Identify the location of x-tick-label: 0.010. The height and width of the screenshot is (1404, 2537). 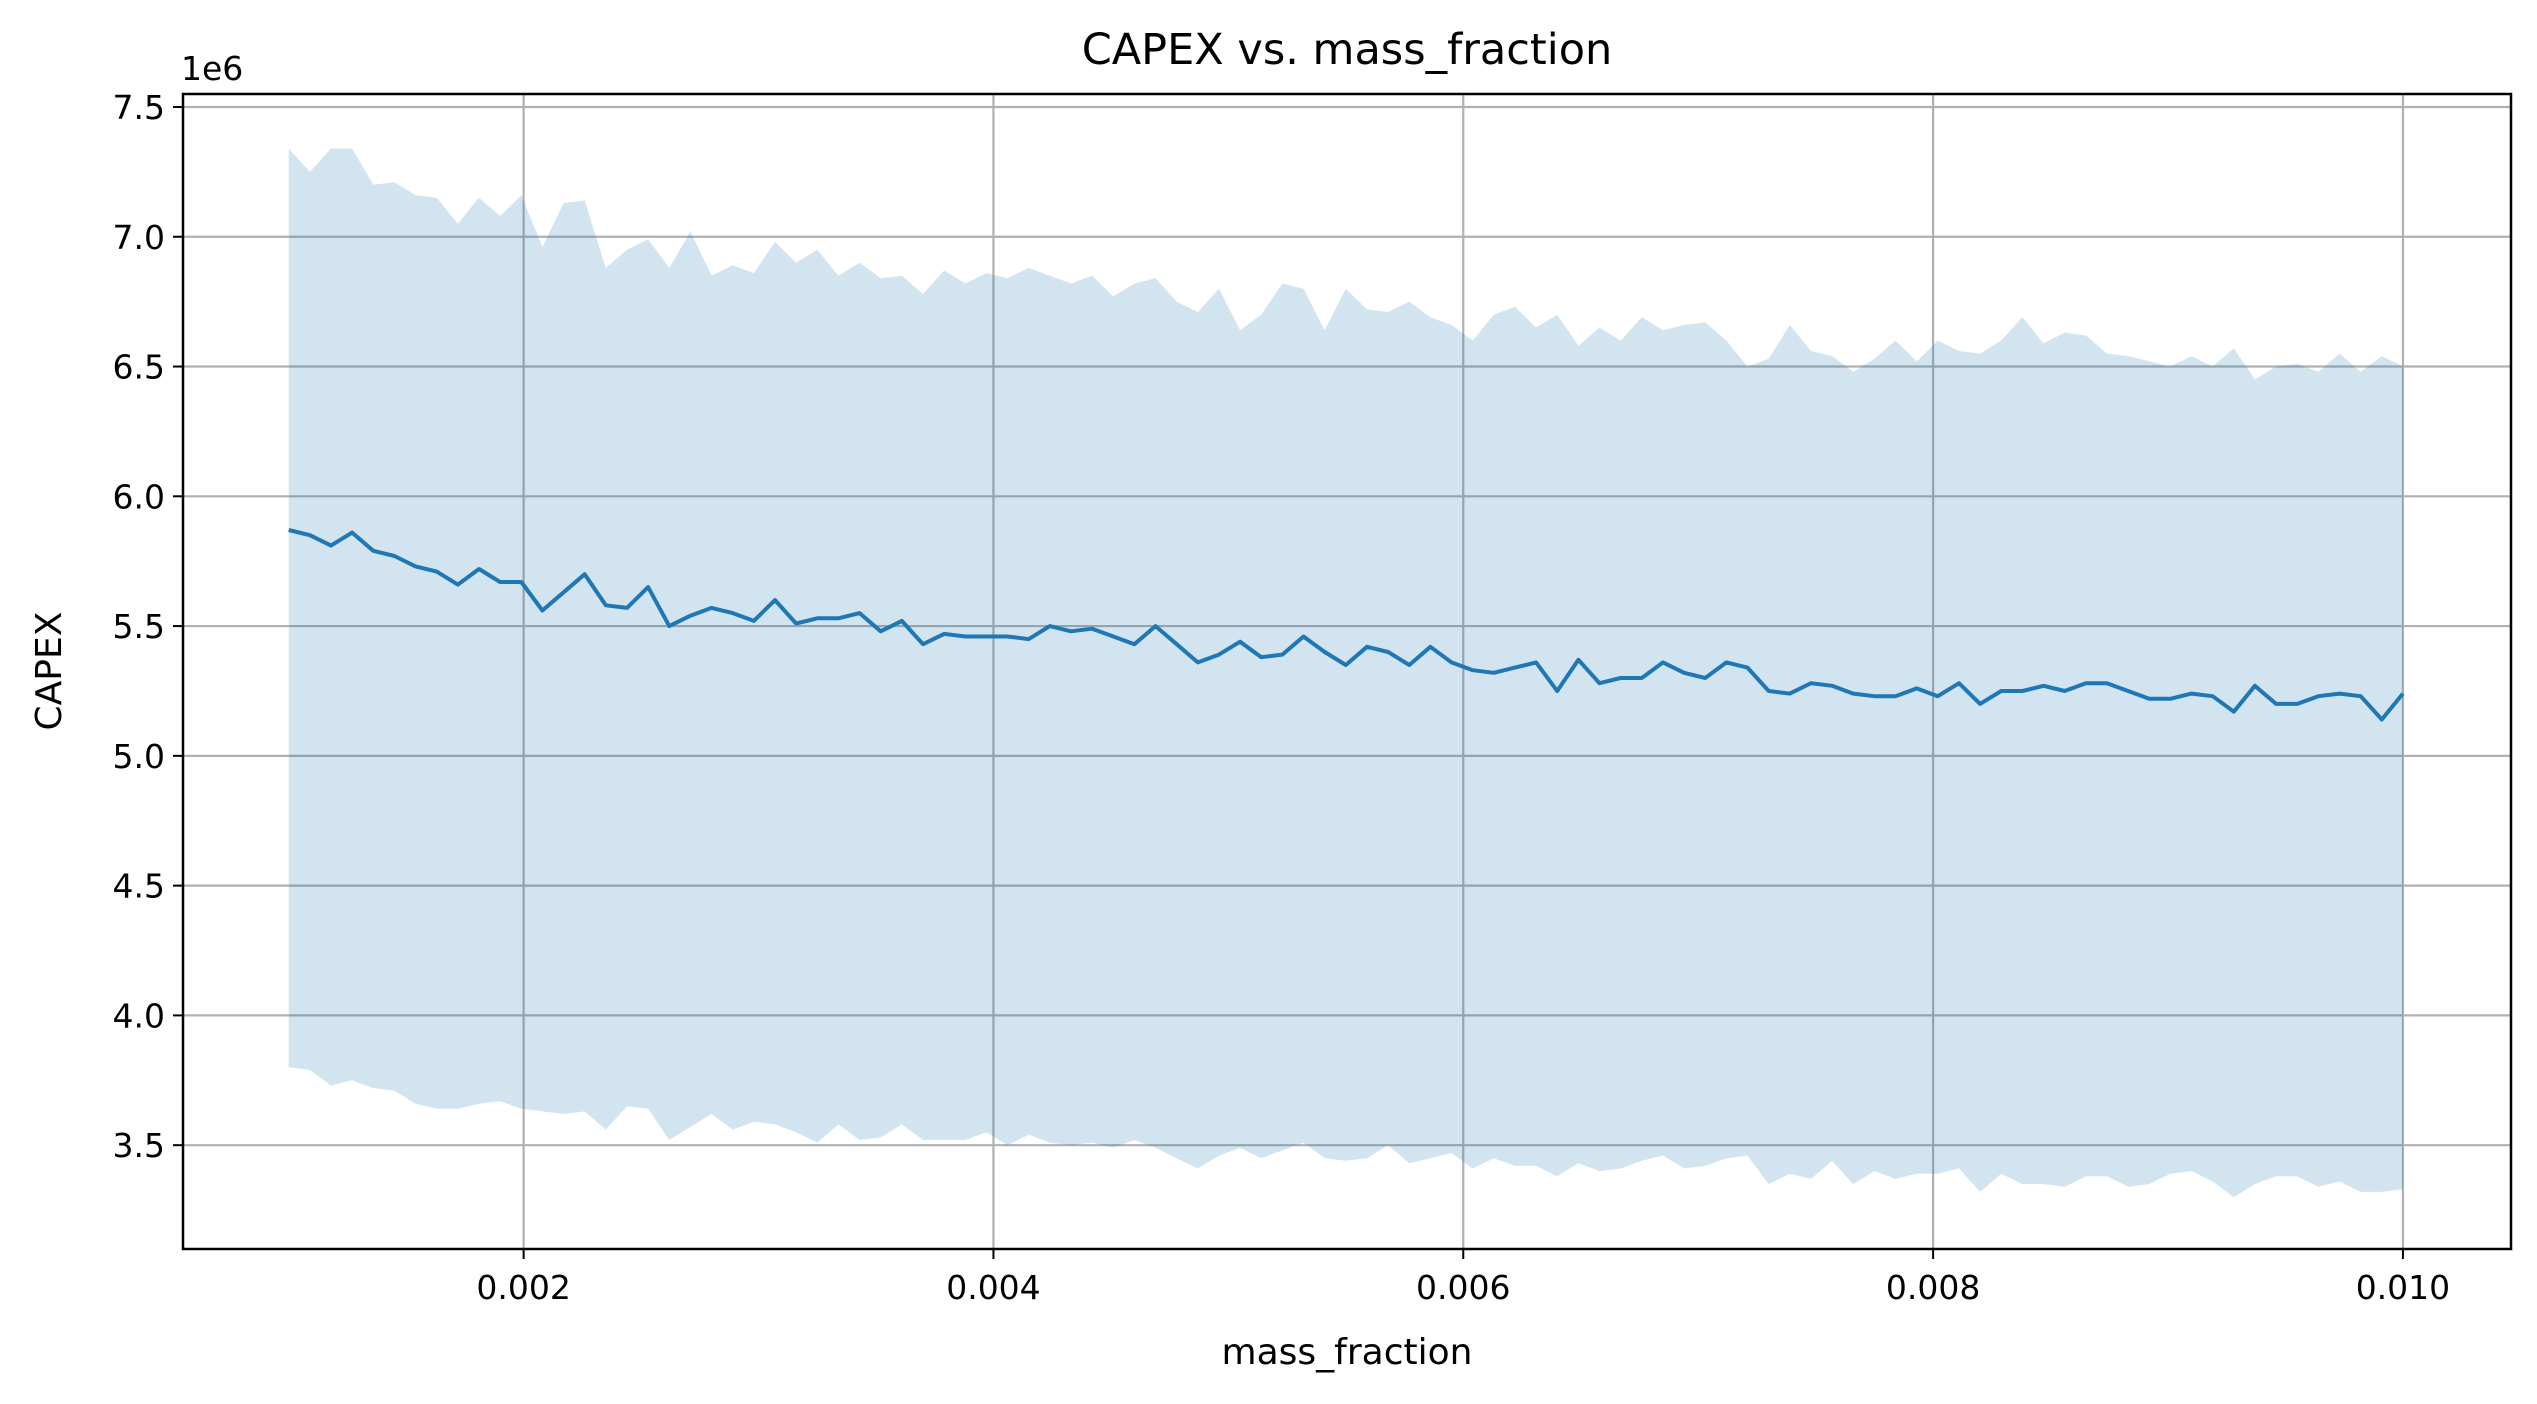
(2403, 1287).